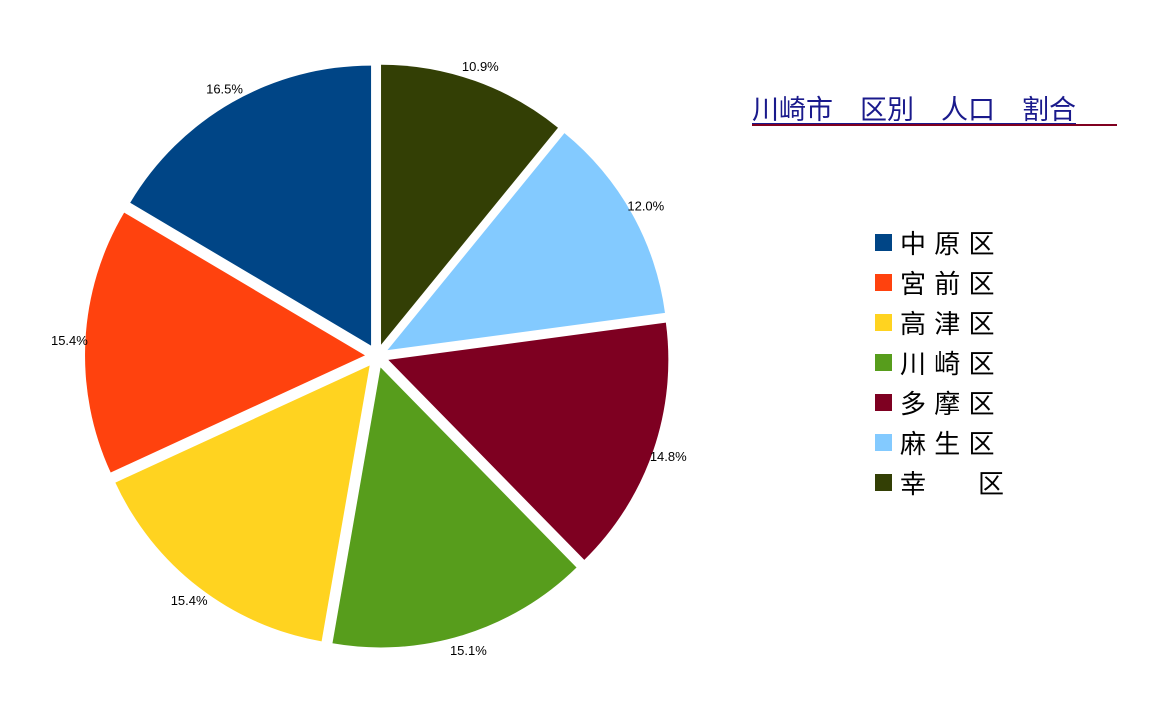 The image size is (1173, 705). I want to click on legend-label: 多 摩 区, so click(947, 404).